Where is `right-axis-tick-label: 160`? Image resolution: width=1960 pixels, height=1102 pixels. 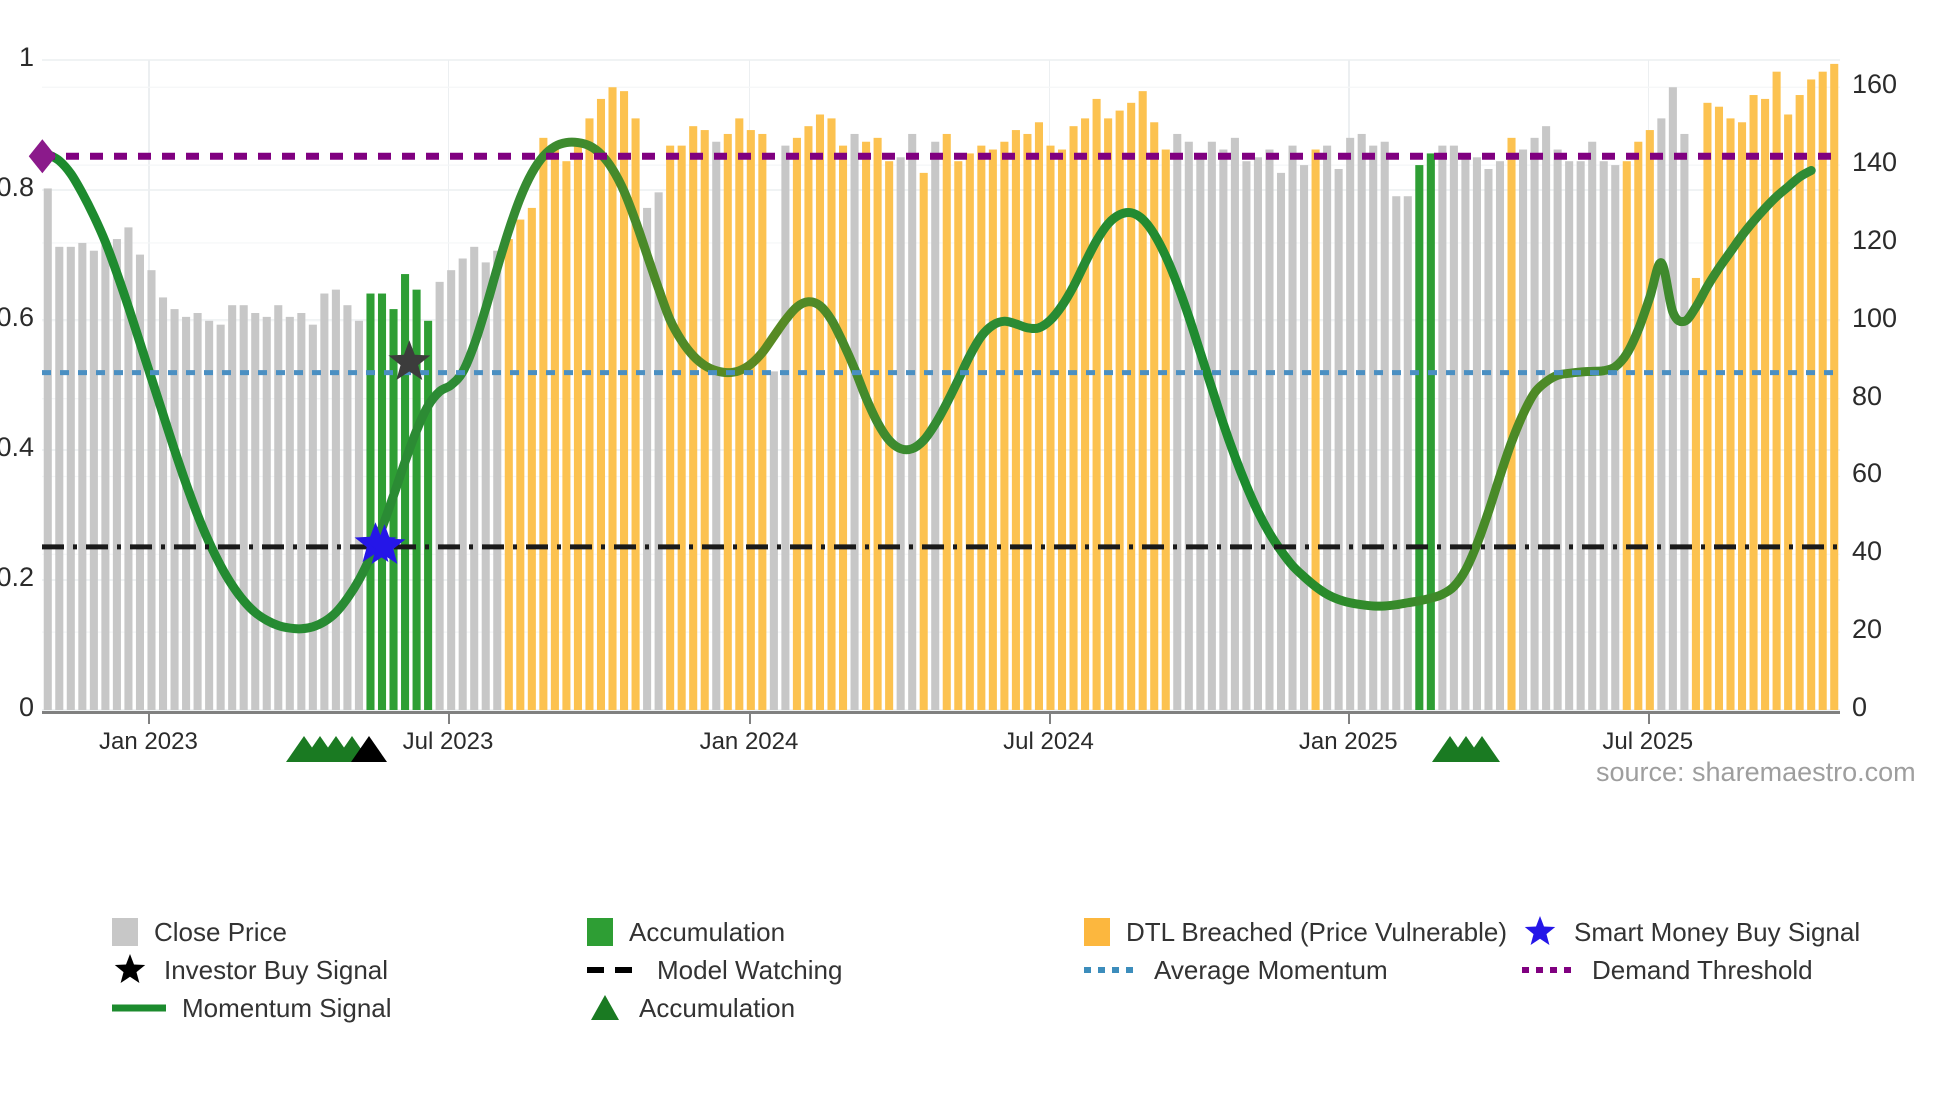
right-axis-tick-label: 160 is located at coordinates (1875, 84).